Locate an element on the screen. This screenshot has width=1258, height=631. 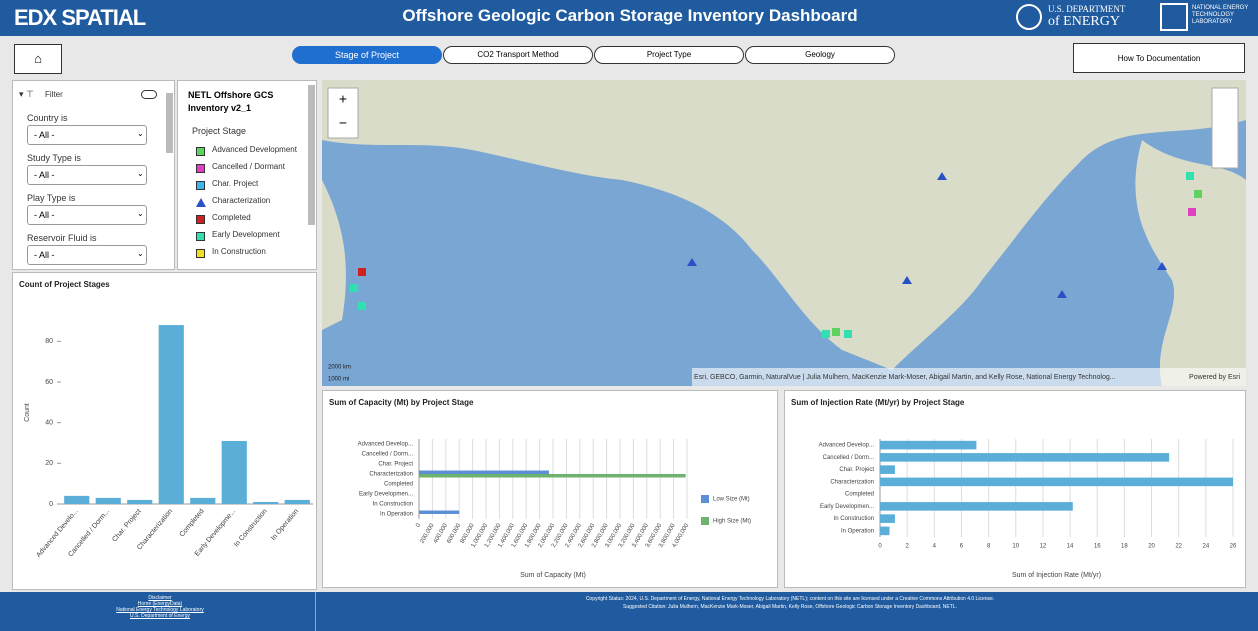
x-tick-label: 16 is located at coordinates (1097, 547).